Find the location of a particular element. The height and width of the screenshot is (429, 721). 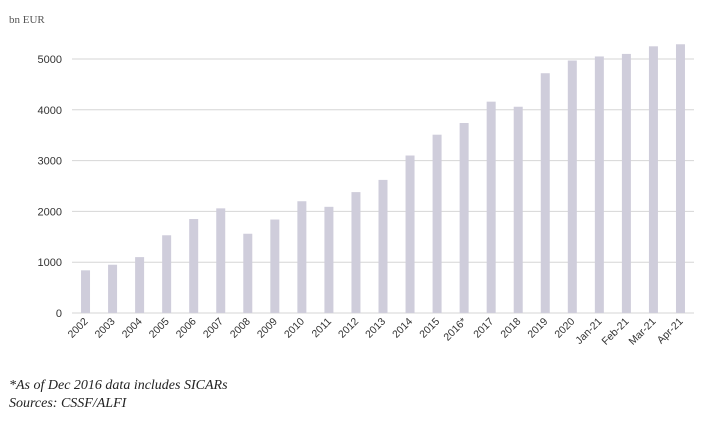

x-tick-label: 2016* is located at coordinates (455, 330).